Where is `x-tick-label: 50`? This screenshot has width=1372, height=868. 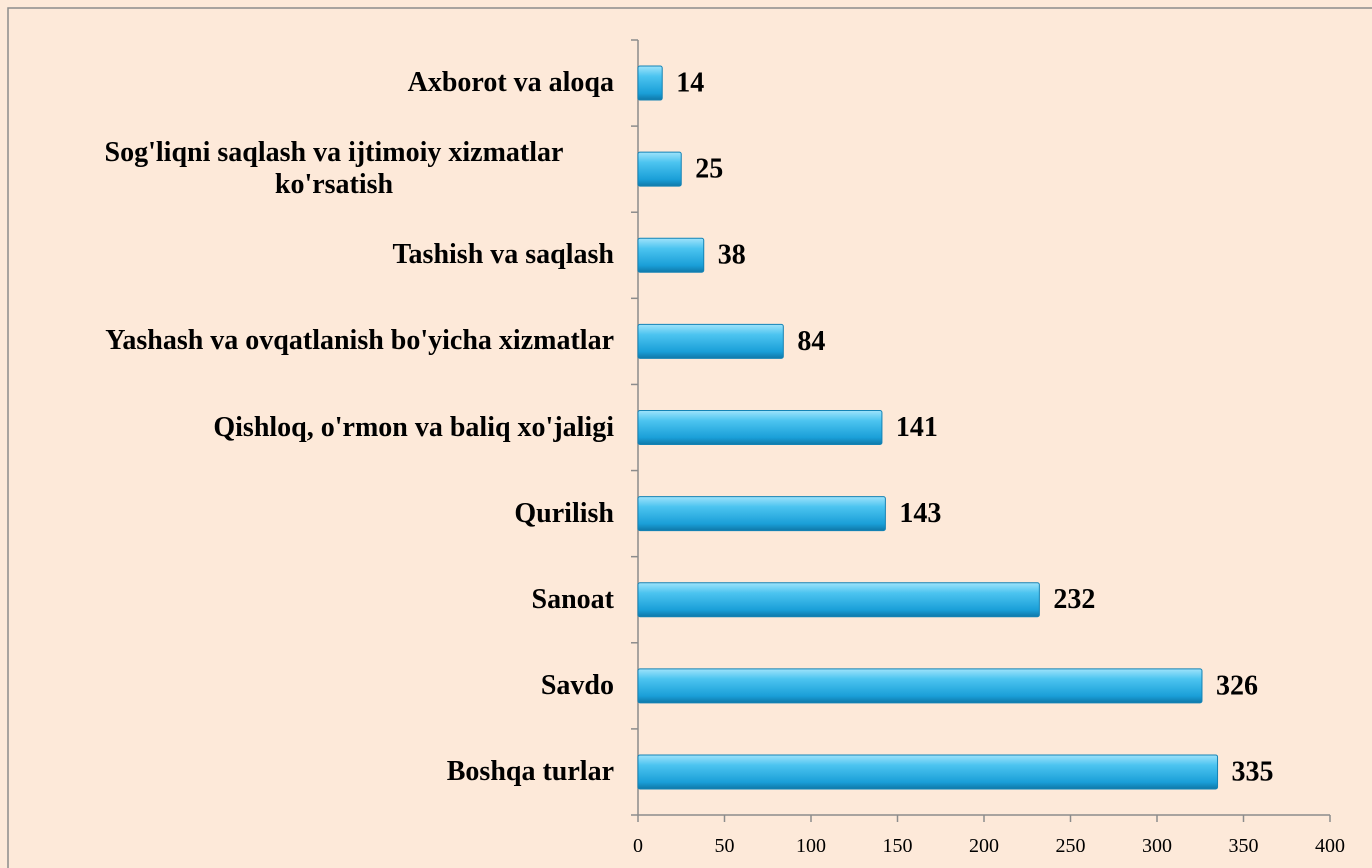 x-tick-label: 50 is located at coordinates (725, 846).